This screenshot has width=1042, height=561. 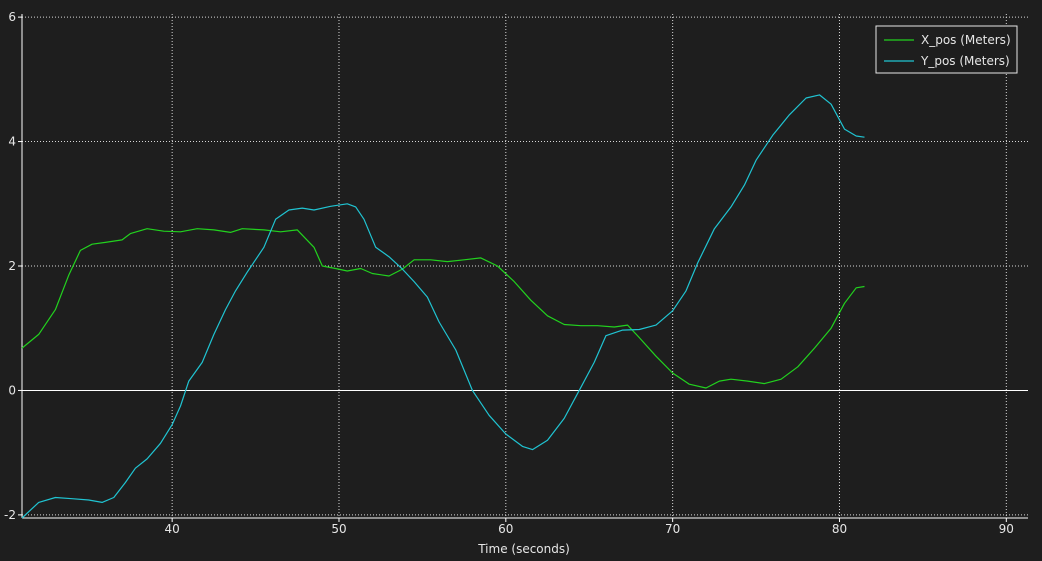 What do you see at coordinates (12, 142) in the screenshot?
I see `y-tick-label-4: 4` at bounding box center [12, 142].